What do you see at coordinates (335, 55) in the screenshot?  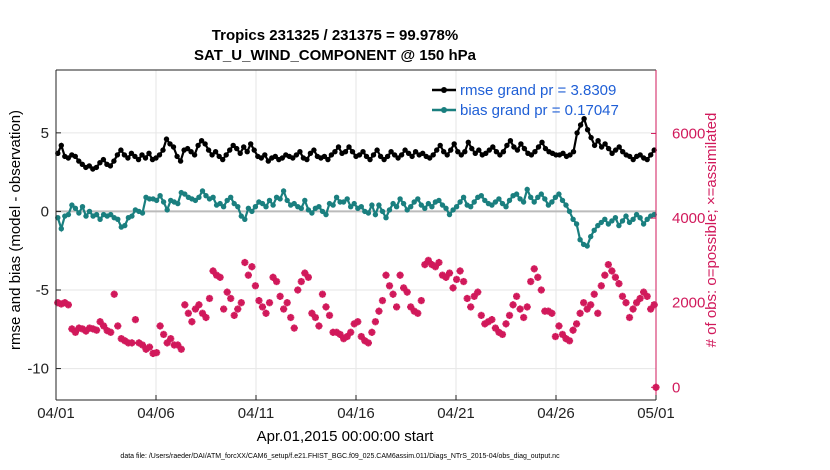 I see `chart-subtitle: SAT_U_WIND_COMPONENT @ 150 hPa` at bounding box center [335, 55].